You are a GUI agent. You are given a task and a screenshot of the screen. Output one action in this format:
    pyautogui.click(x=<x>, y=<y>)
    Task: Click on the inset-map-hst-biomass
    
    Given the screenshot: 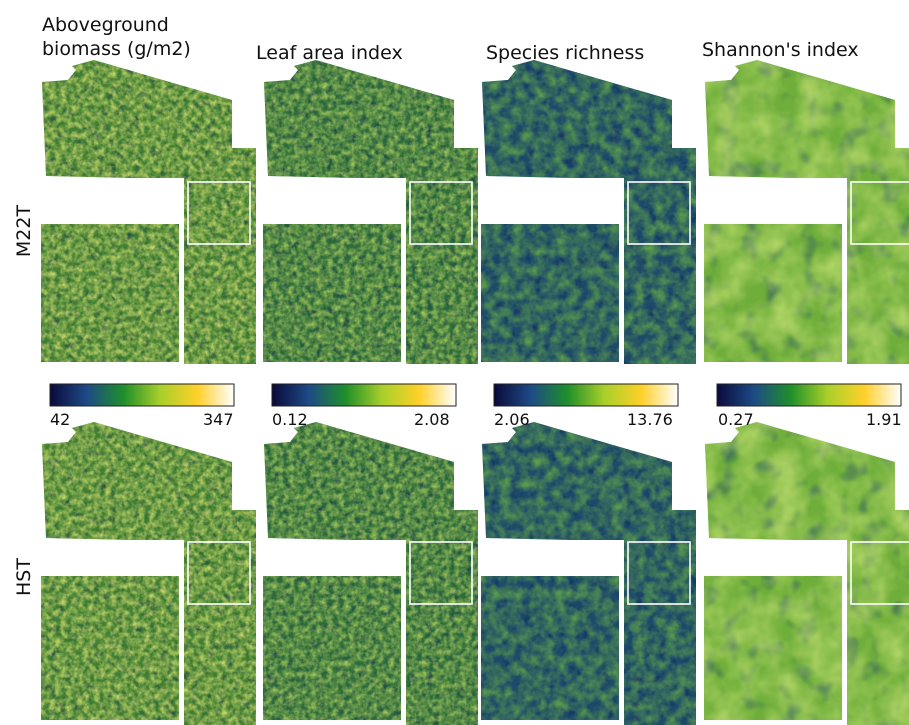 What is the action you would take?
    pyautogui.click(x=110, y=648)
    